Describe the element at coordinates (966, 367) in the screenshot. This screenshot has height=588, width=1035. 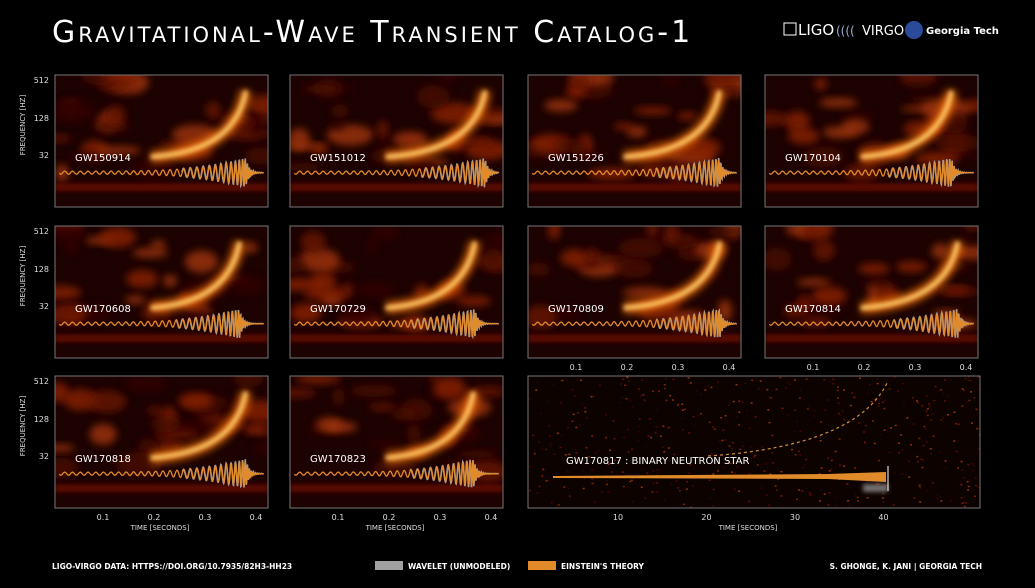
I see `x-tick-label: 0.4` at that location.